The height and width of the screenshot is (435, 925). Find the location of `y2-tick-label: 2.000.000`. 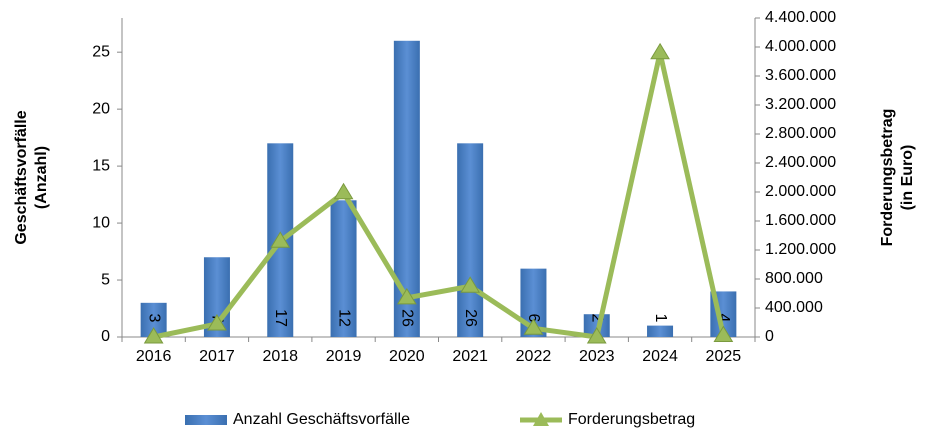

y2-tick-label: 2.000.000 is located at coordinates (800, 191).